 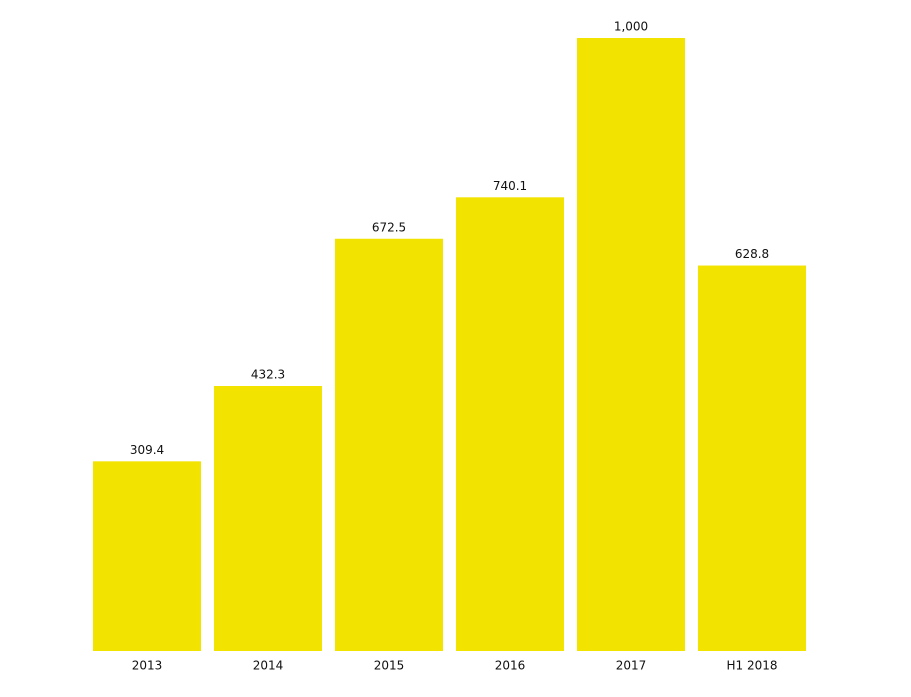 I want to click on x-tick-label: 2014, so click(x=268, y=666).